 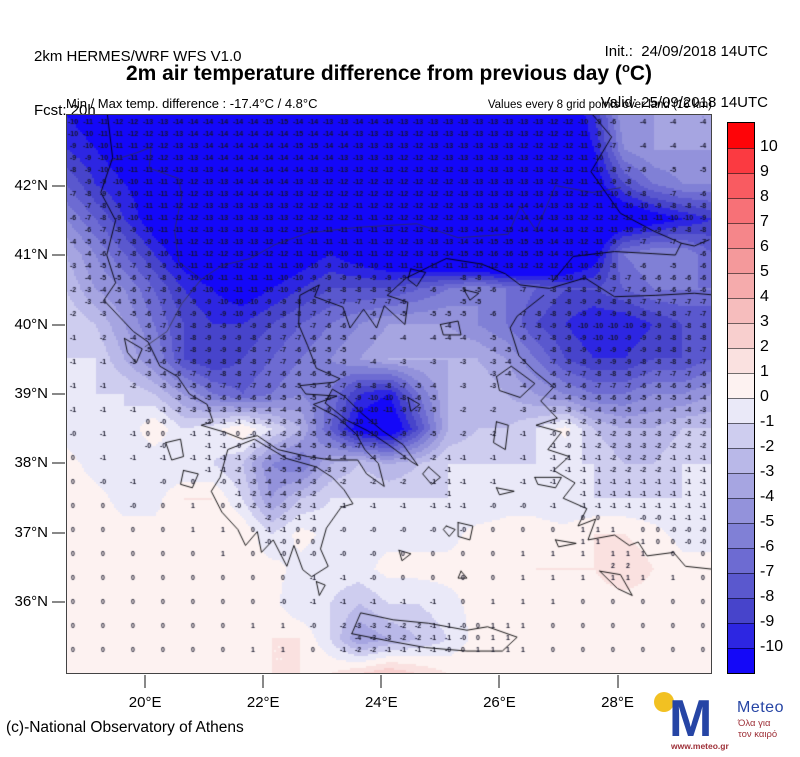 I want to click on meteo-url: www.meteo.gr, so click(x=700, y=746).